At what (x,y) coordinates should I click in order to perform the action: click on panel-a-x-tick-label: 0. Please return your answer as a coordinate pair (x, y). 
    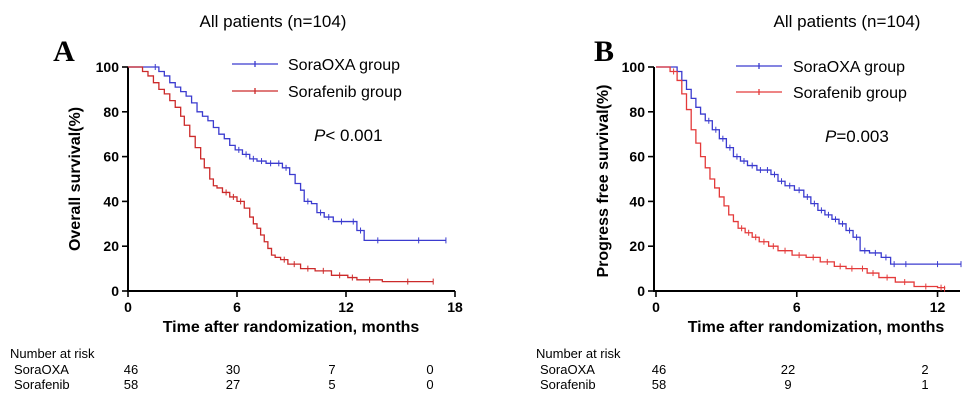
    Looking at the image, I should click on (128, 307).